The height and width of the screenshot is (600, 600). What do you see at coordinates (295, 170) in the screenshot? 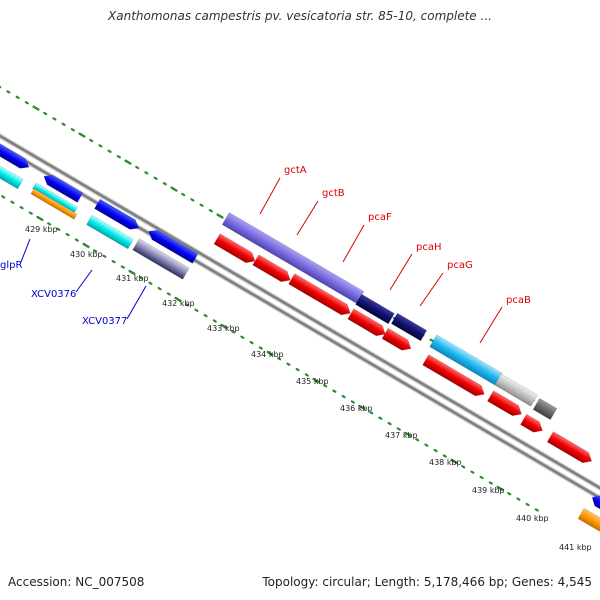
I see `gene-label: gctA` at bounding box center [295, 170].